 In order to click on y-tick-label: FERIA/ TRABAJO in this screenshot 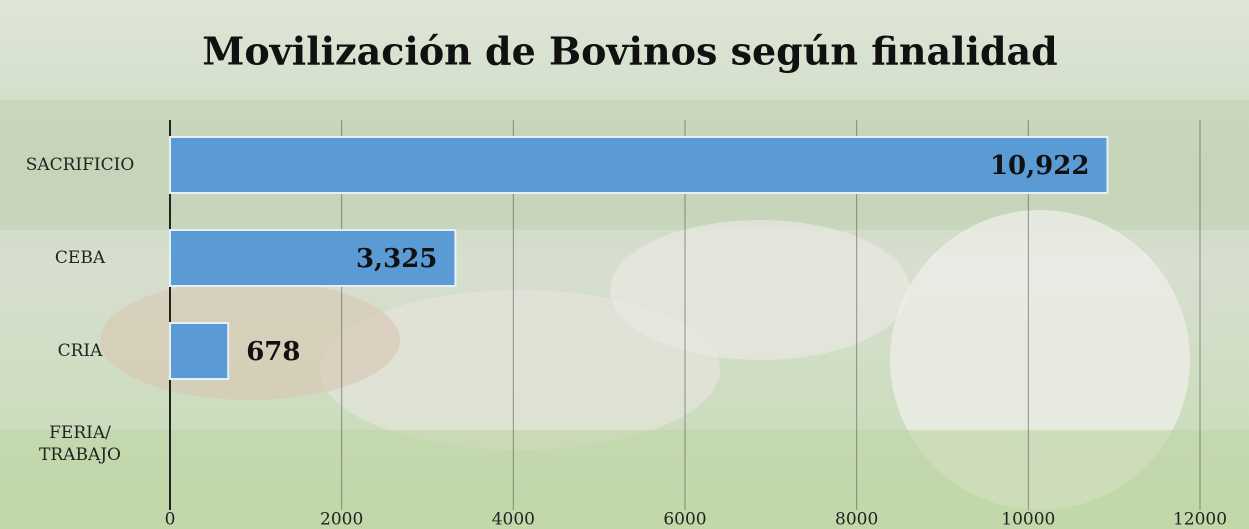, I will do `click(80, 444)`.